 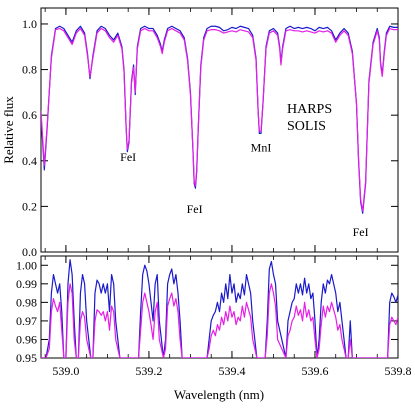 What do you see at coordinates (26, 358) in the screenshot?
I see `y-tick-label: 0.95` at bounding box center [26, 358].